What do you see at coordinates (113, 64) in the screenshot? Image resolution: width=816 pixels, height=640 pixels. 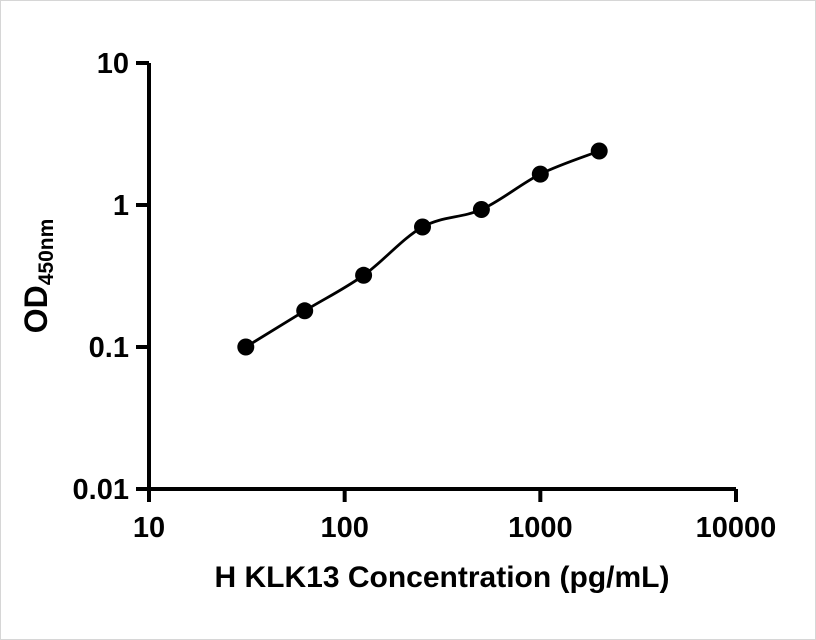 I see `y-tick-label: 10` at bounding box center [113, 64].